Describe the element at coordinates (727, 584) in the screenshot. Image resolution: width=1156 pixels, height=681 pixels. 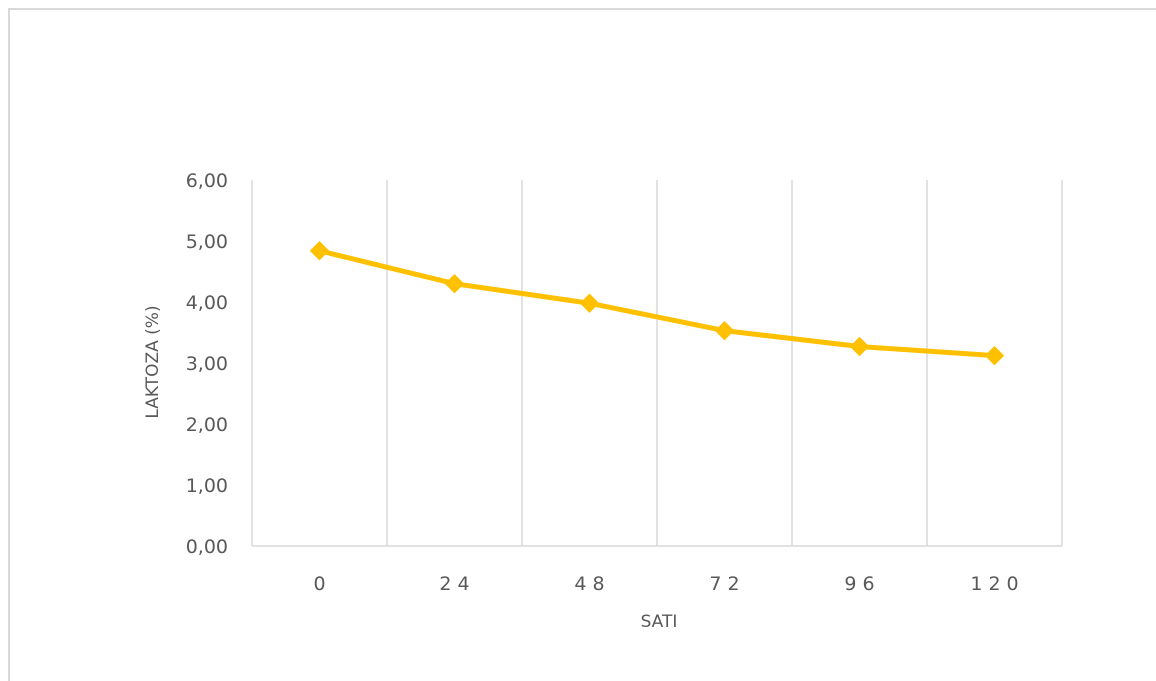
I see `x-tick-label: 72` at that location.